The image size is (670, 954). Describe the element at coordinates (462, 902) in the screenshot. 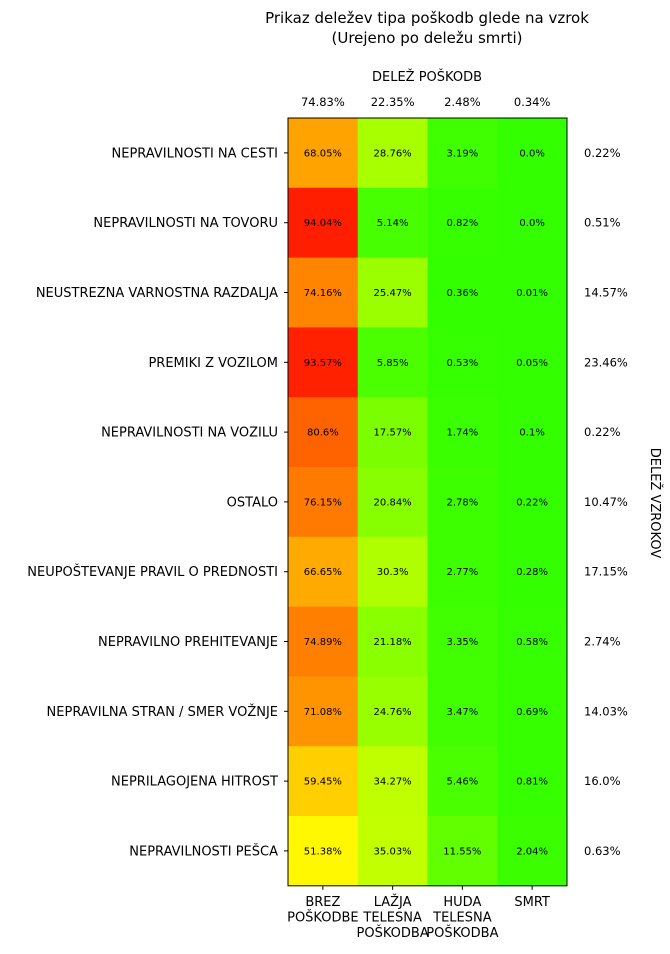

I see `column-label-line: HUDA` at that location.